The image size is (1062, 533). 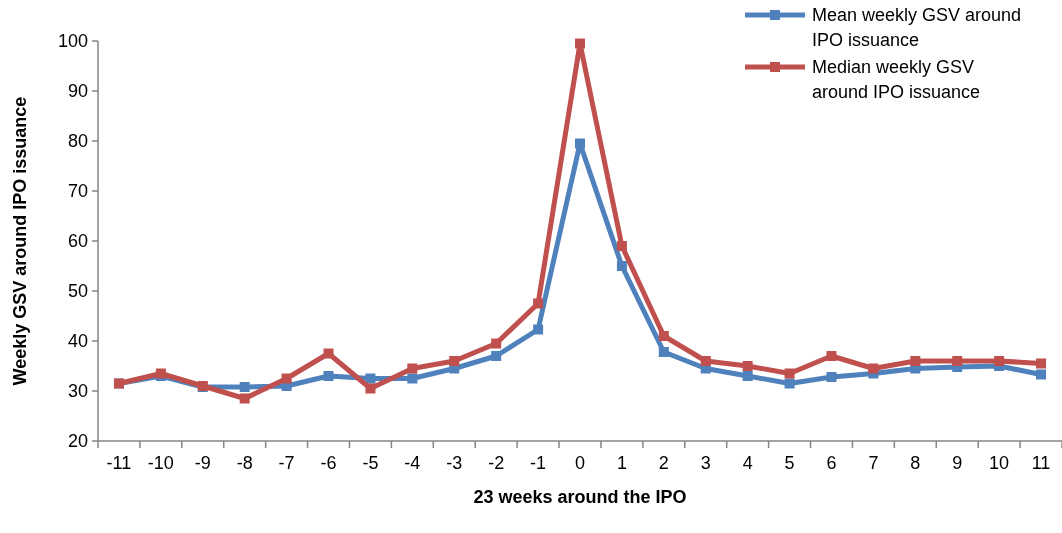 What do you see at coordinates (831, 463) in the screenshot?
I see `x-tick-label: 6` at bounding box center [831, 463].